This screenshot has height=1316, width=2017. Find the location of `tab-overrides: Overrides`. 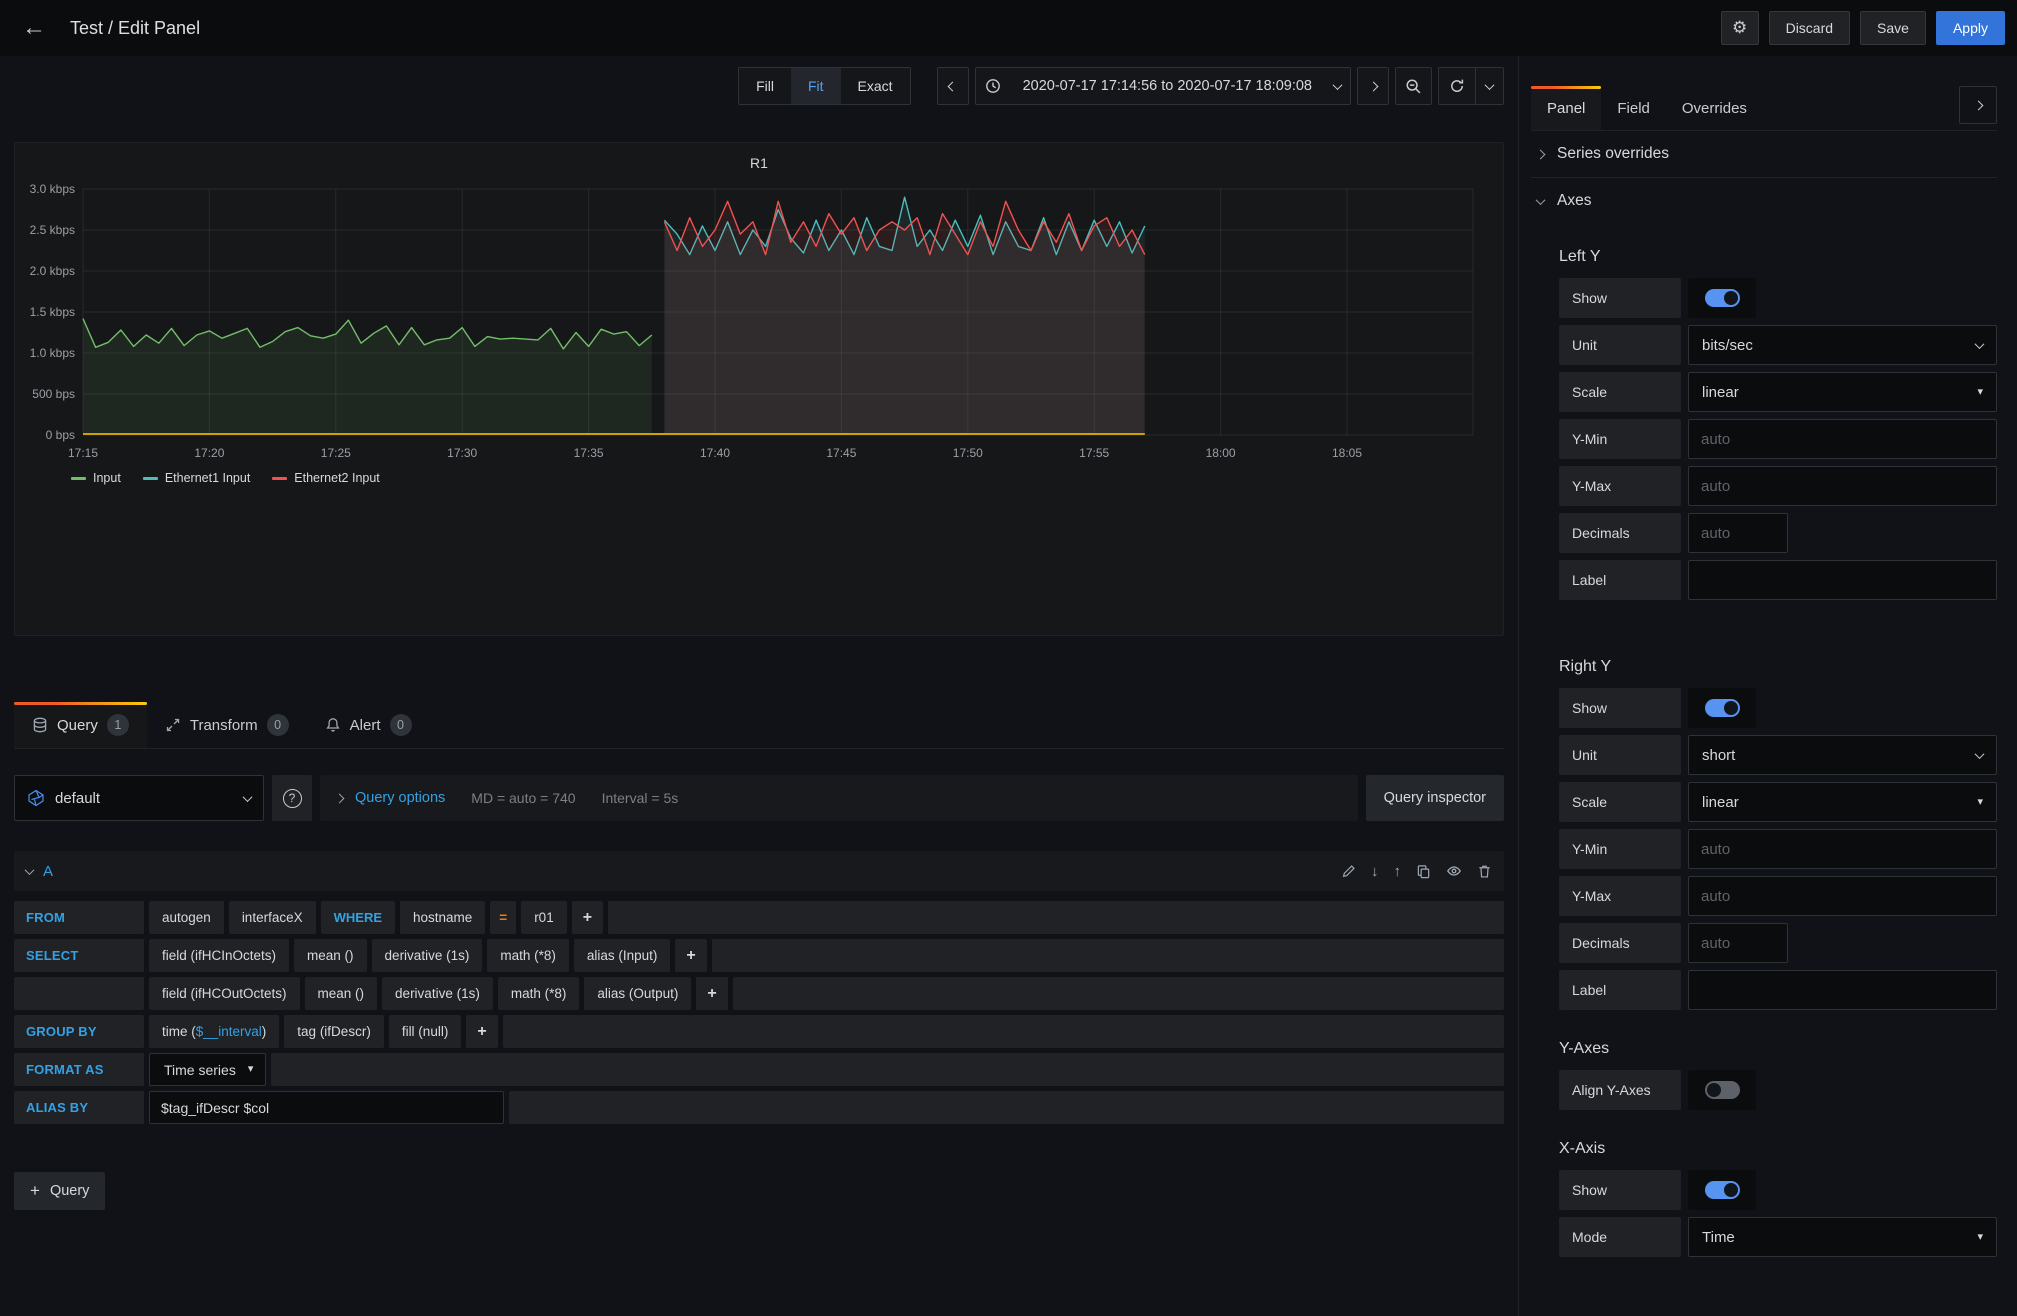

tab-overrides: Overrides is located at coordinates (1714, 108).